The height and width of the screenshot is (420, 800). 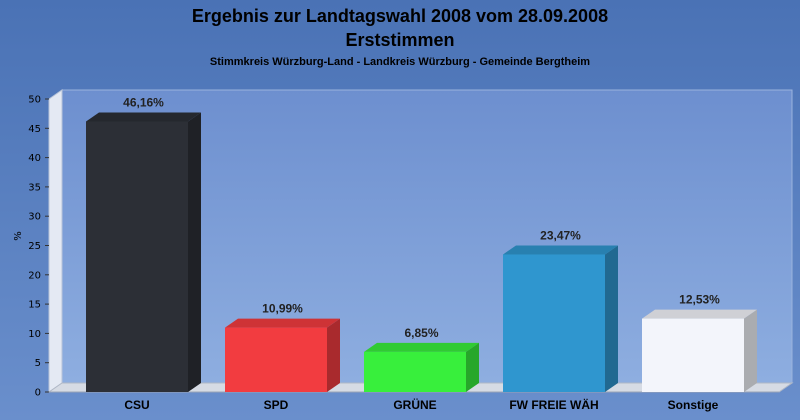 I want to click on x-tick-label: GRÜNE, so click(x=414, y=404).